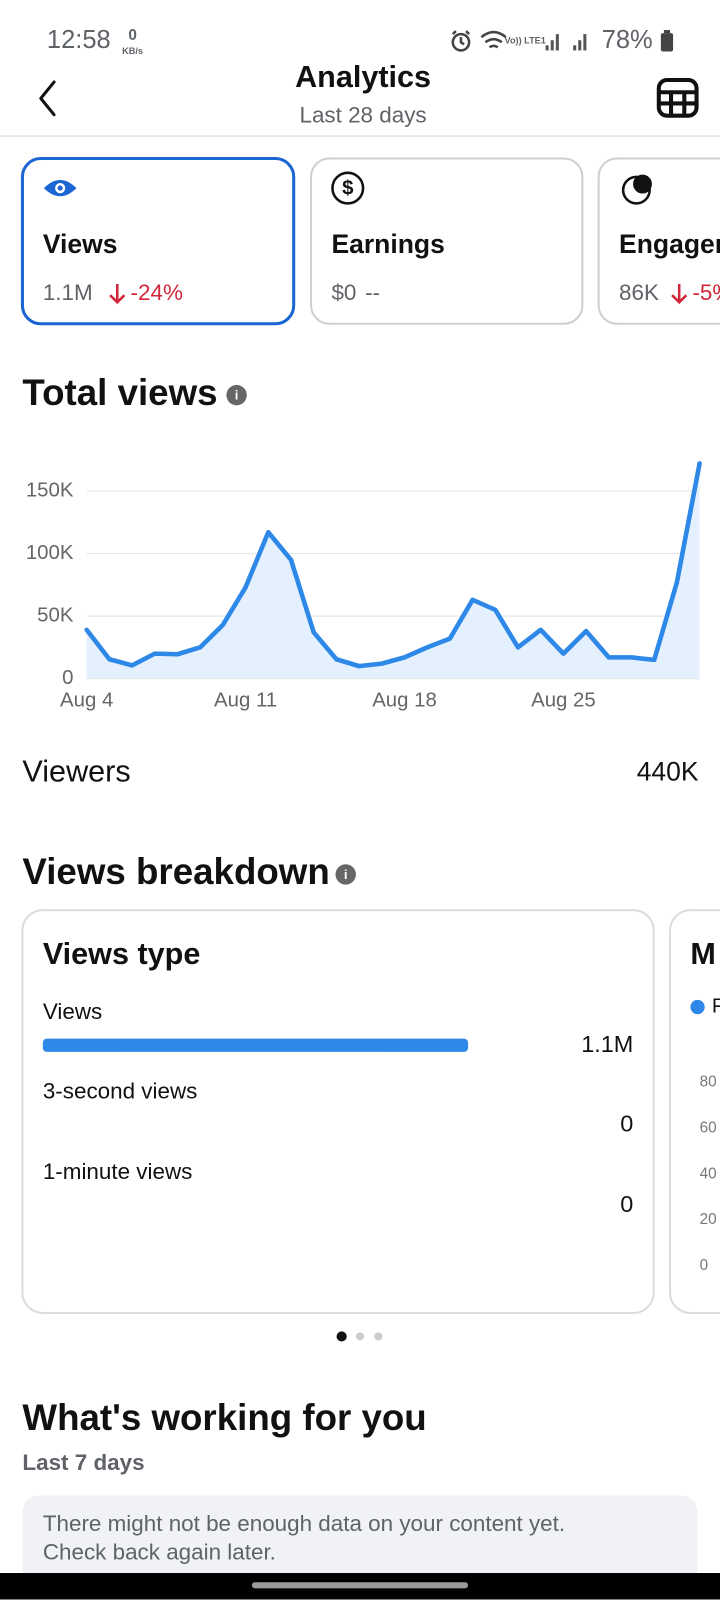 Image resolution: width=720 pixels, height=1600 pixels. I want to click on message-line: Check back again later., so click(159, 1552).